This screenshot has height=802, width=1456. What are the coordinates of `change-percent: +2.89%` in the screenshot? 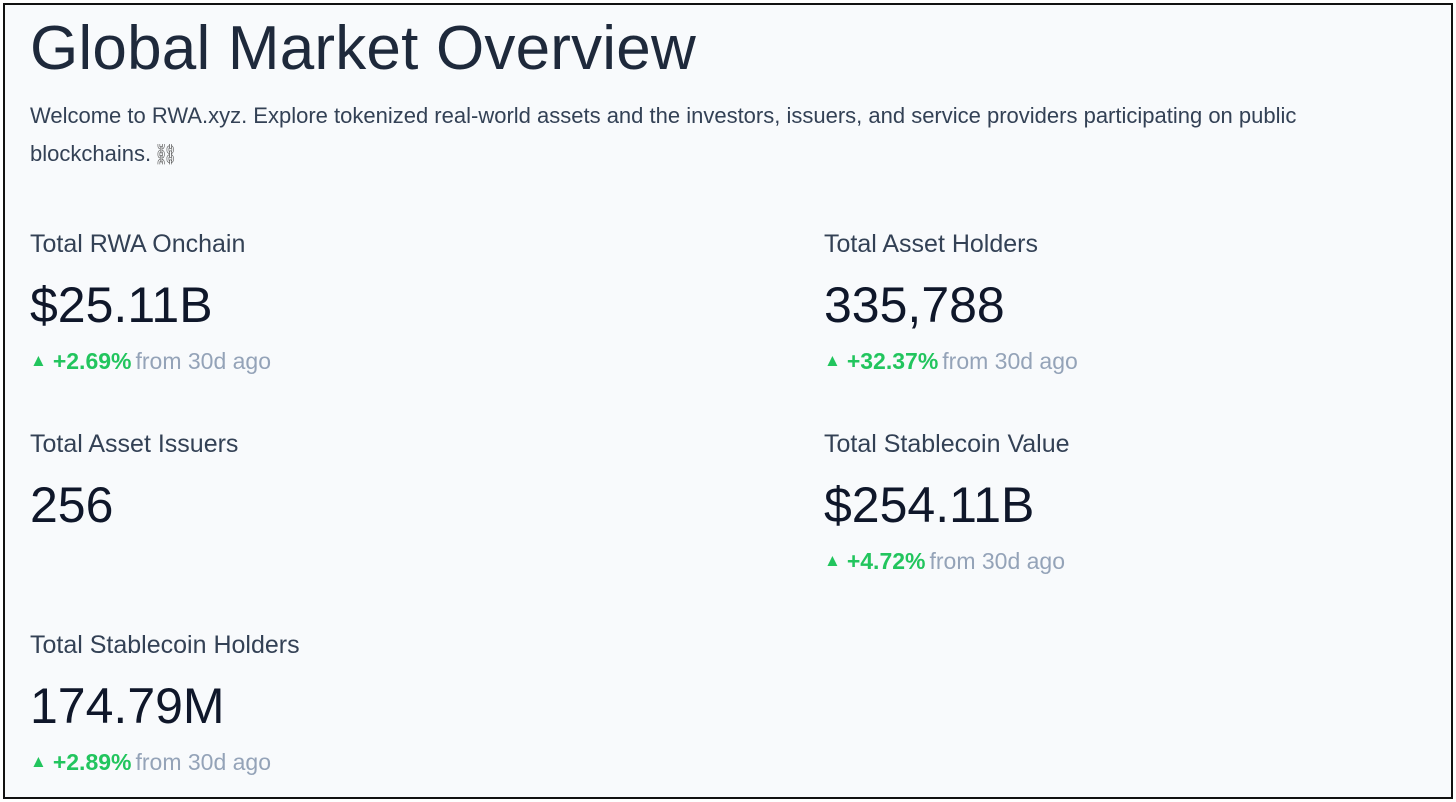 It's located at (92, 762).